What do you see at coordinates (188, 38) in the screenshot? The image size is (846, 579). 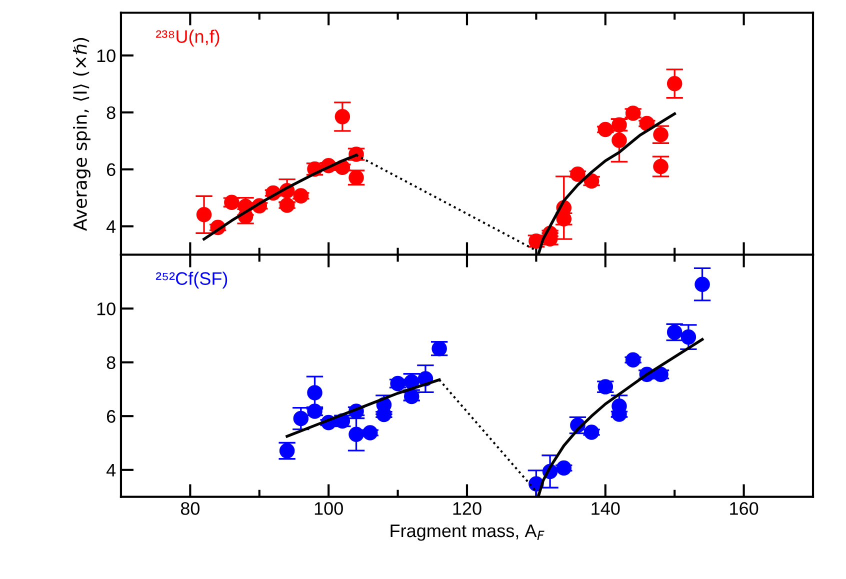 I see `text: ²³⁸U(n,f)` at bounding box center [188, 38].